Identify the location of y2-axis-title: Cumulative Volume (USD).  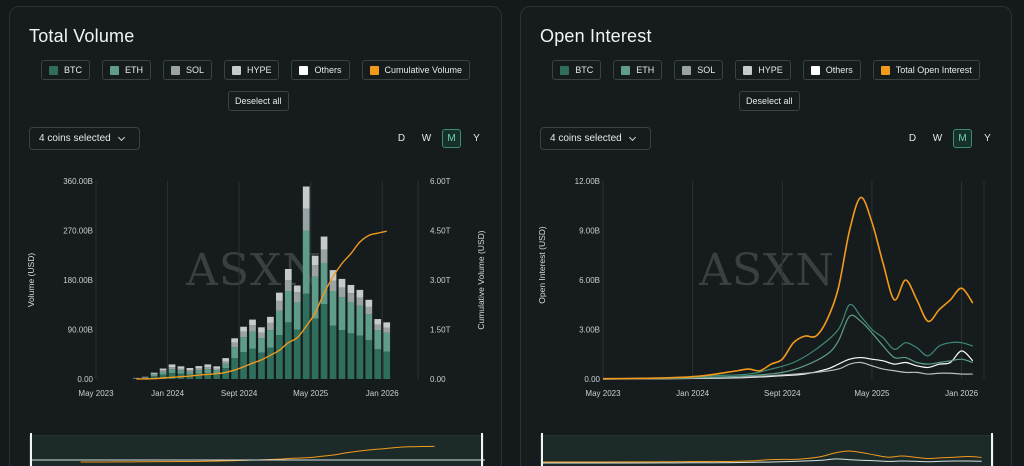
(481, 279).